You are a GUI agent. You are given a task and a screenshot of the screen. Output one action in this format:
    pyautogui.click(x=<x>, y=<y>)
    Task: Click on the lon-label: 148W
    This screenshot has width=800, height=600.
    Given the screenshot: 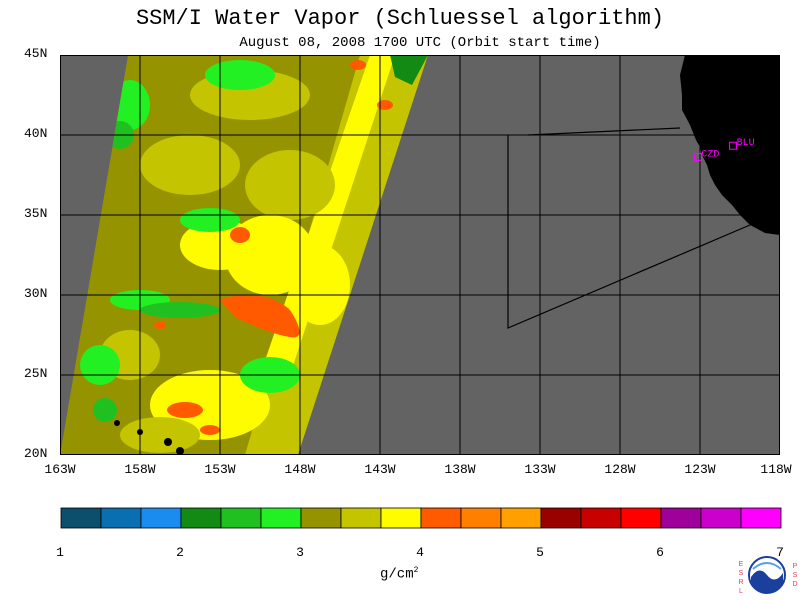 What is the action you would take?
    pyautogui.click(x=300, y=469)
    